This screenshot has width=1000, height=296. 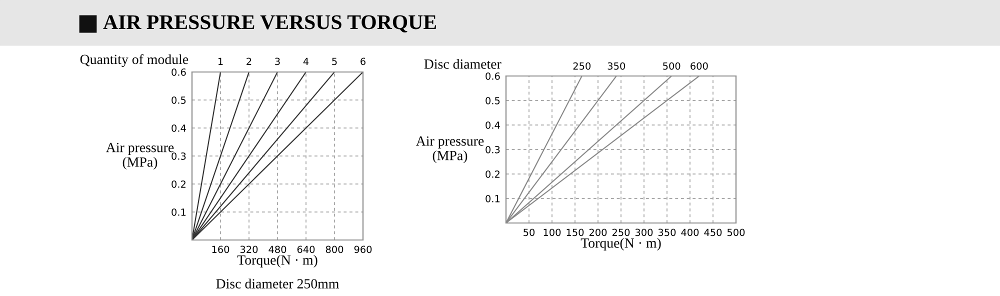 I want to click on series-label: 500, so click(x=671, y=66).